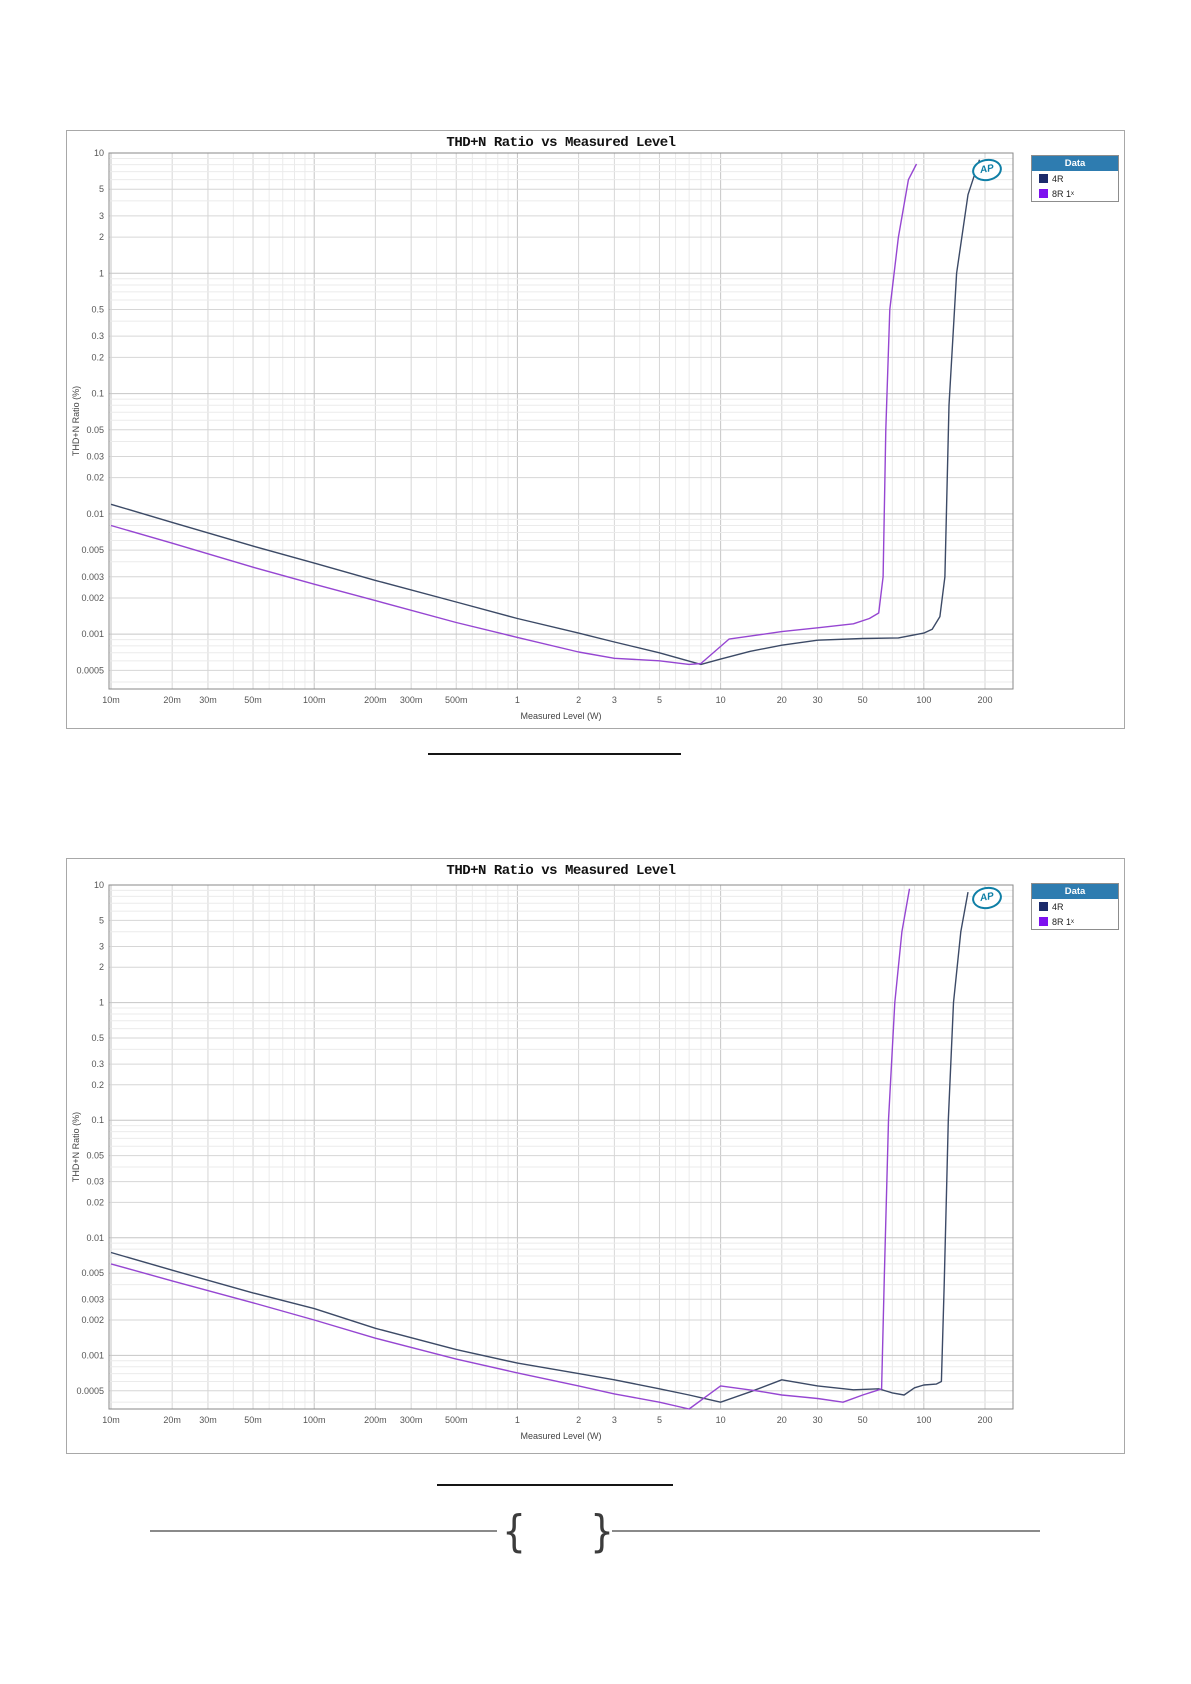 The image size is (1191, 1684). What do you see at coordinates (323, 1531) in the screenshot?
I see `footer-rule-left` at bounding box center [323, 1531].